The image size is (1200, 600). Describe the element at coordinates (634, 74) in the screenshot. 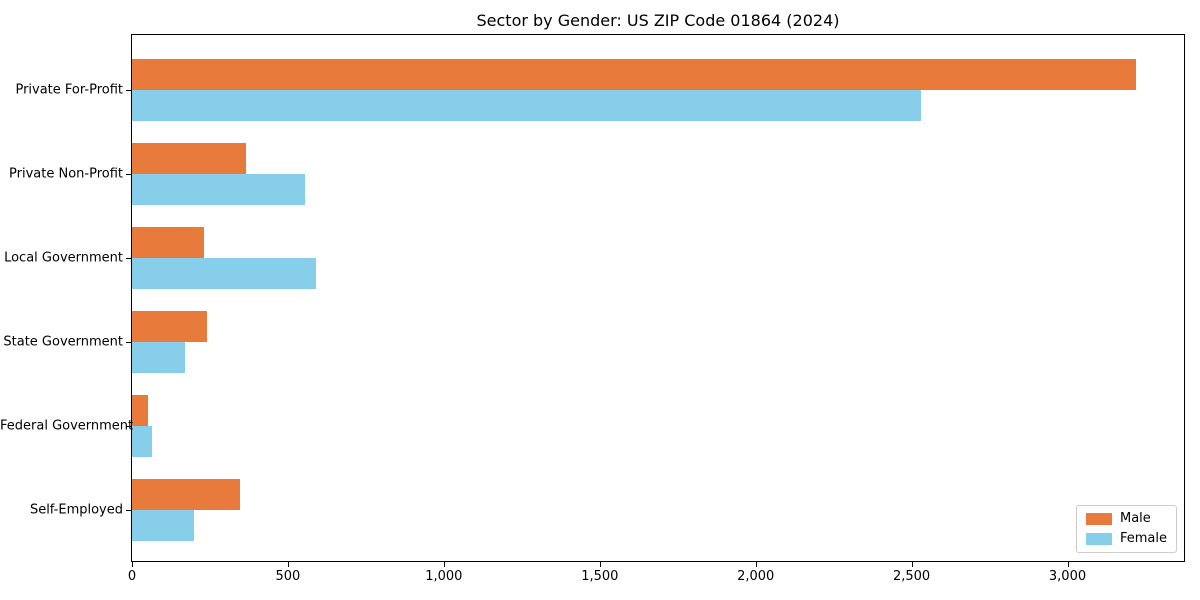

I see `bar-male-private-for-profit` at that location.